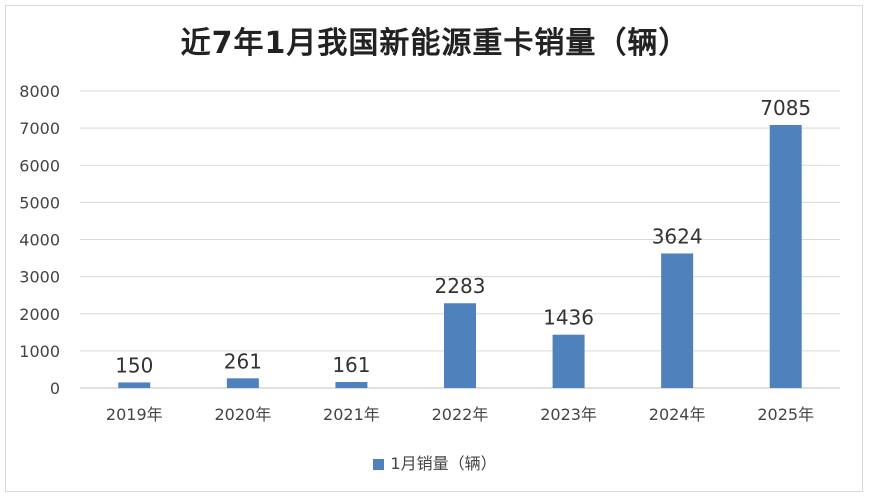 The width and height of the screenshot is (870, 499). I want to click on y-tick-label: 4000, so click(39, 240).